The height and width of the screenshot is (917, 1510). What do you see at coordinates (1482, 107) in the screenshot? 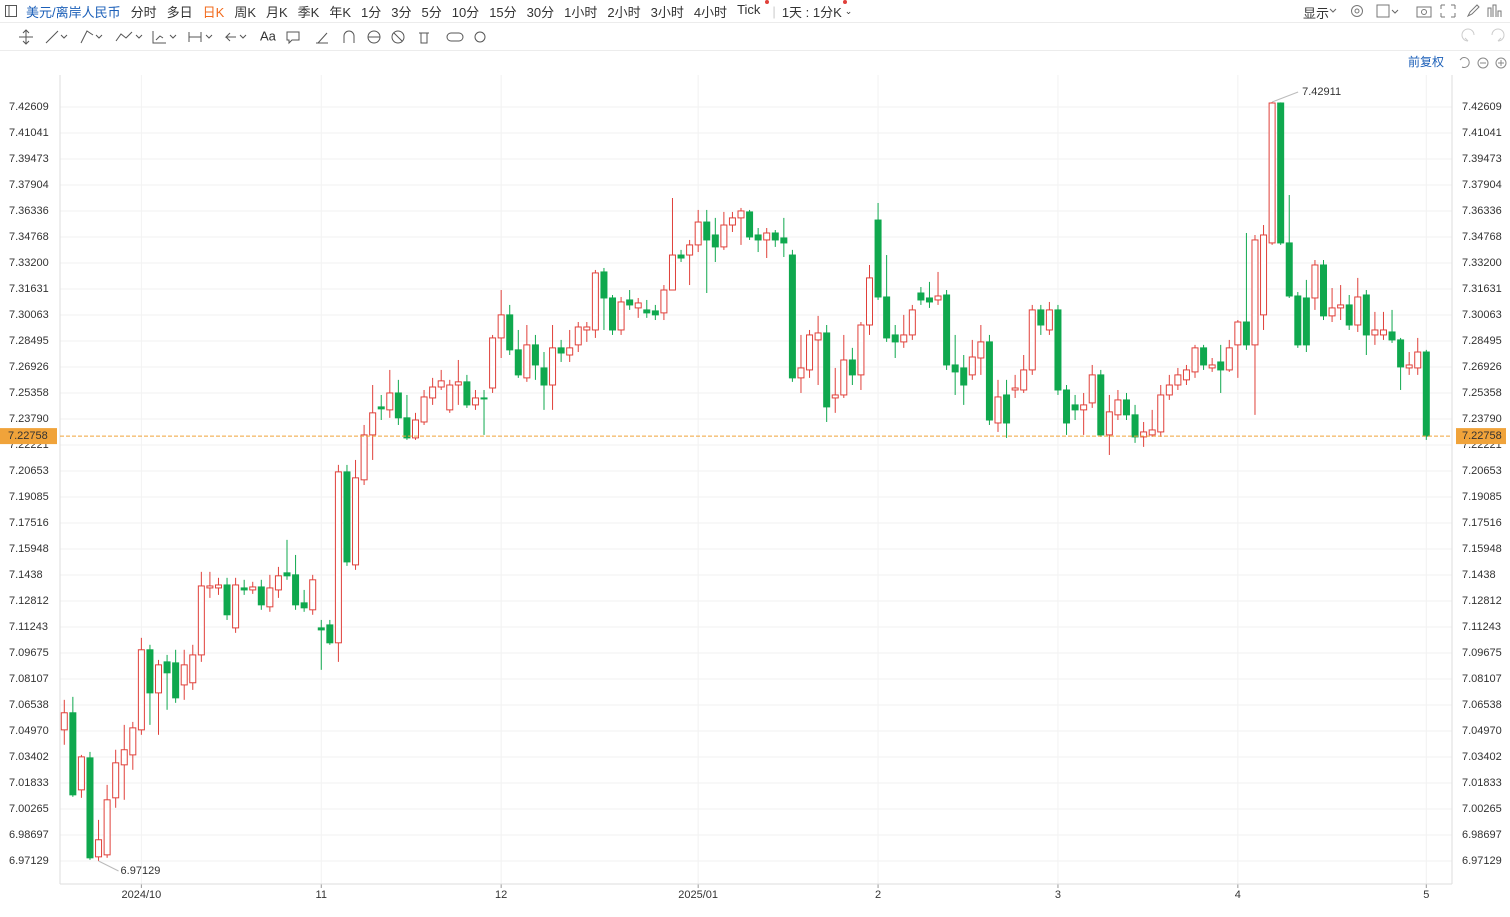
I see `y2-tick-label: 7.42609` at bounding box center [1482, 107].